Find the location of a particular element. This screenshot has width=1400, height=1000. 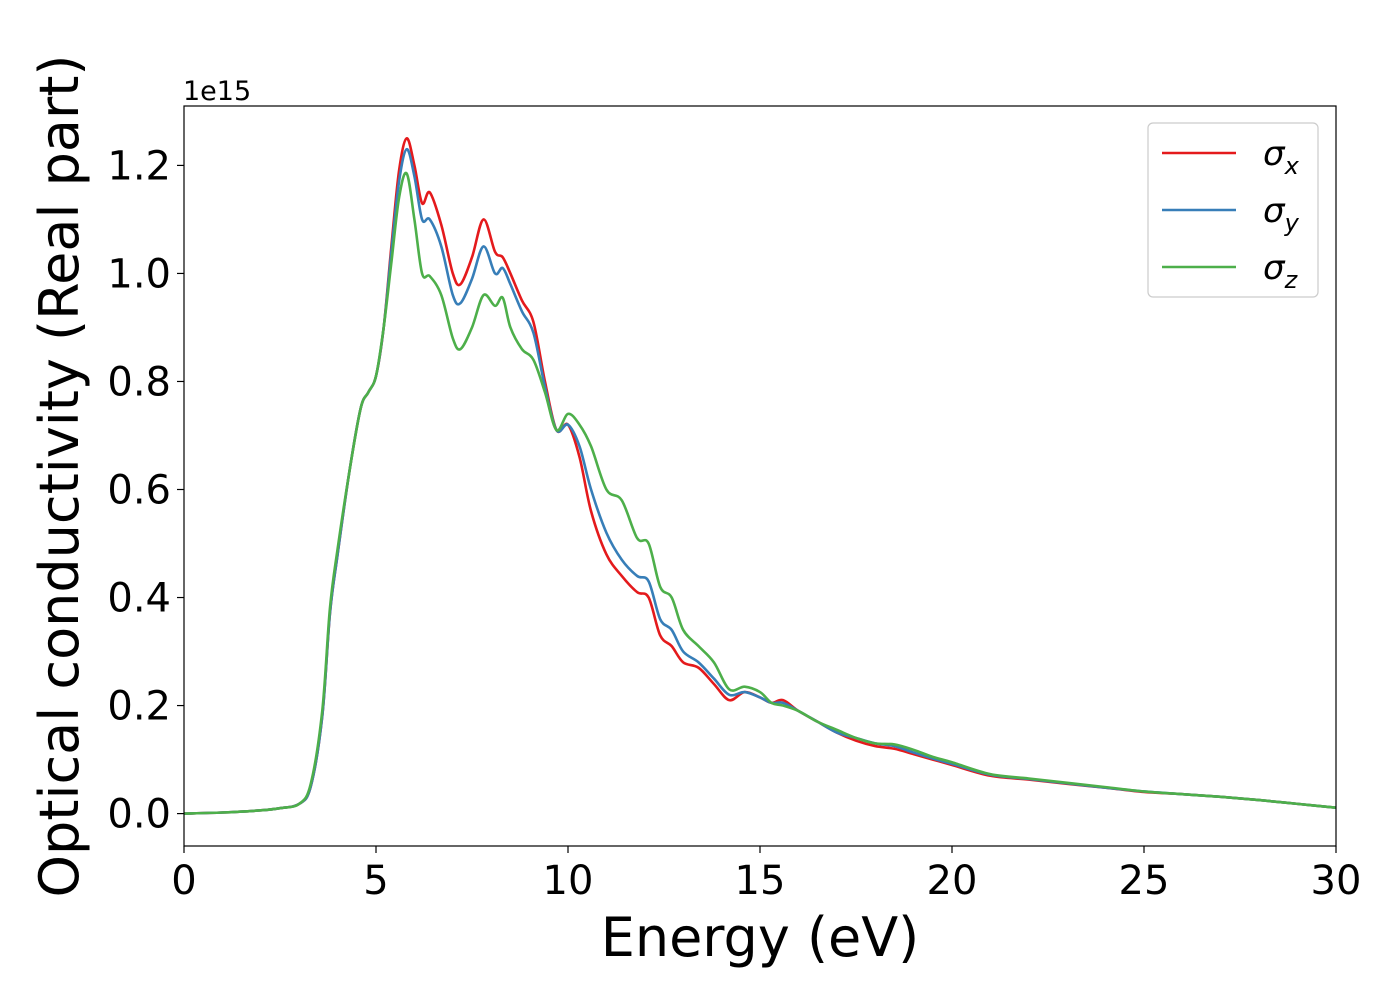

x-axis-title: Energy (eV) is located at coordinates (760, 937).